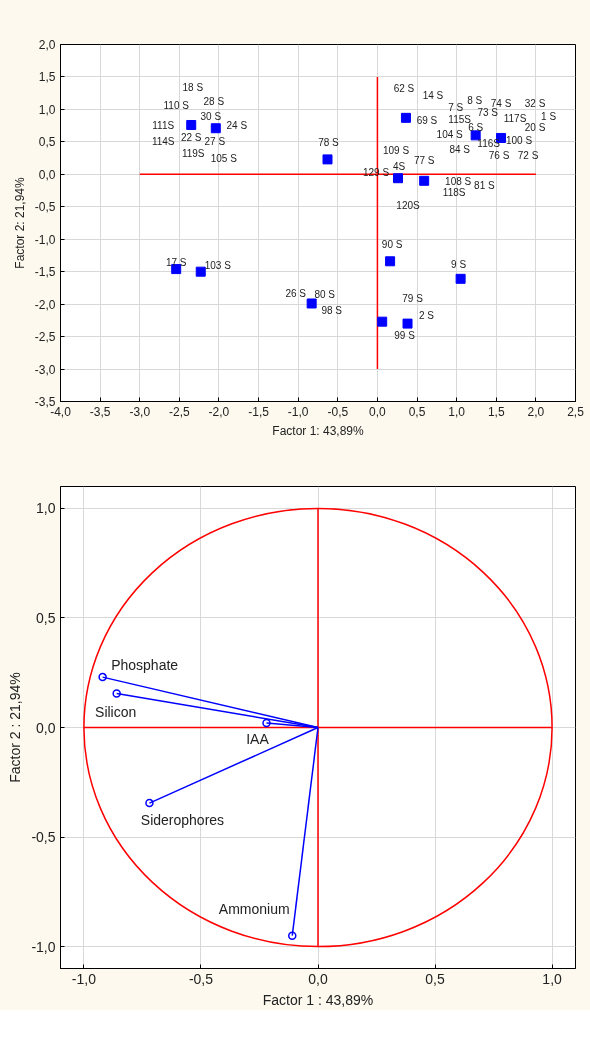 The height and width of the screenshot is (1049, 590). Describe the element at coordinates (218, 266) in the screenshot. I see `annotation: 103 S` at that location.